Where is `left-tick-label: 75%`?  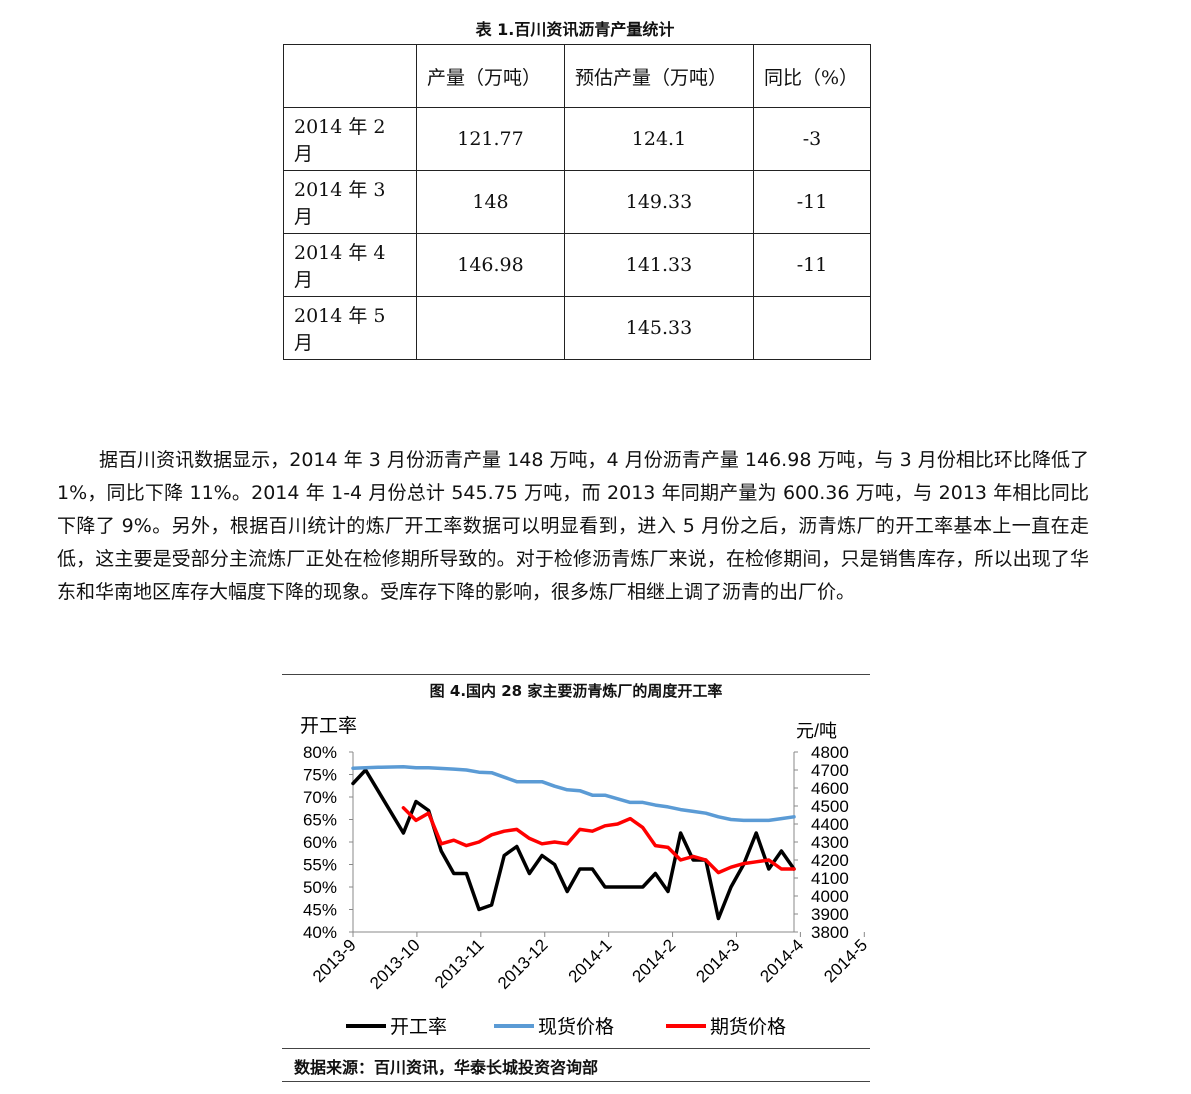
left-tick-label: 75% is located at coordinates (320, 775).